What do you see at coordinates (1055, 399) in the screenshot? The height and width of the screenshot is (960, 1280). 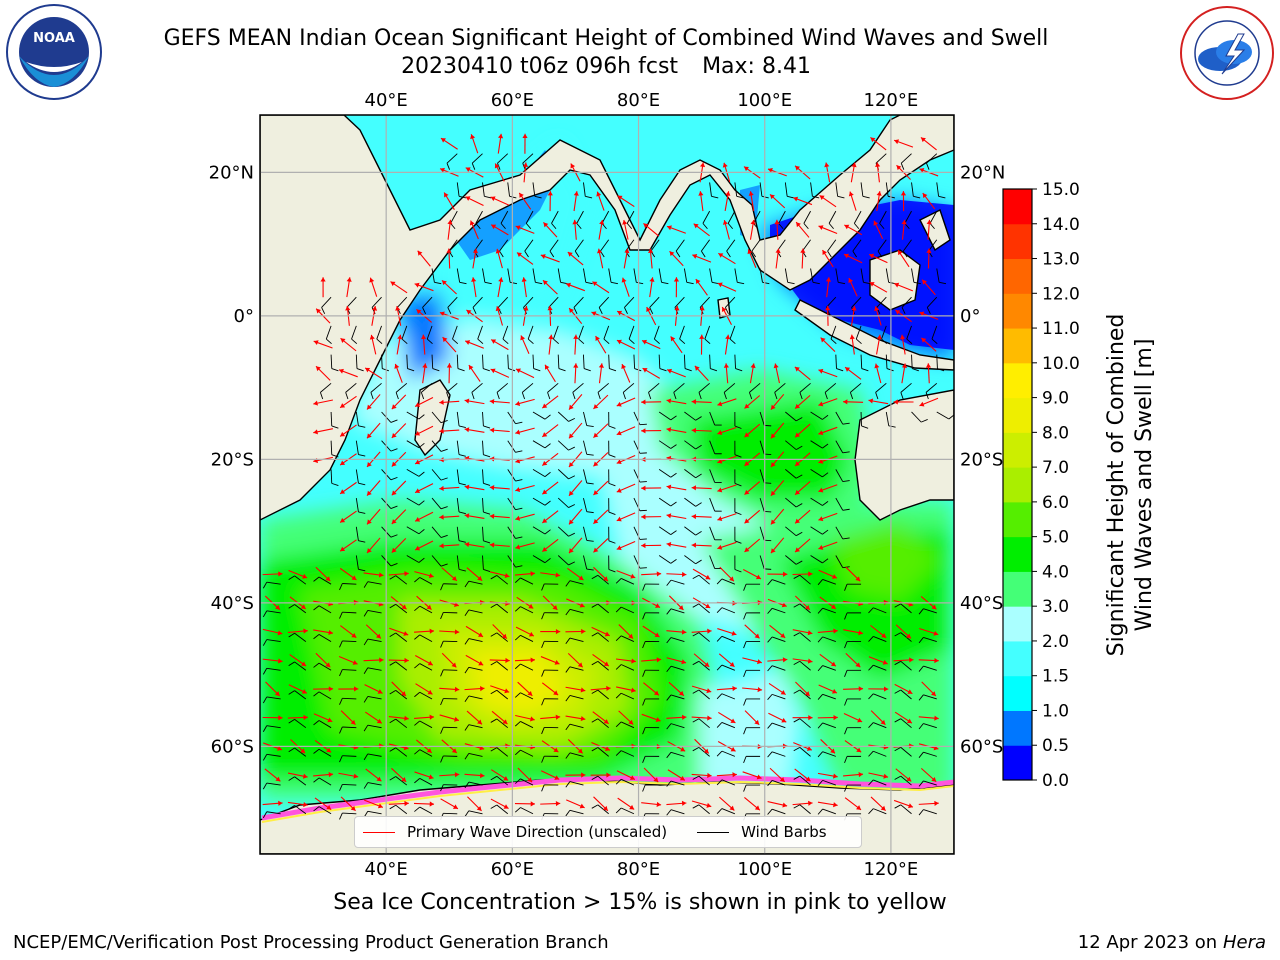 I see `colorbar-tick-label: 9.0` at bounding box center [1055, 399].